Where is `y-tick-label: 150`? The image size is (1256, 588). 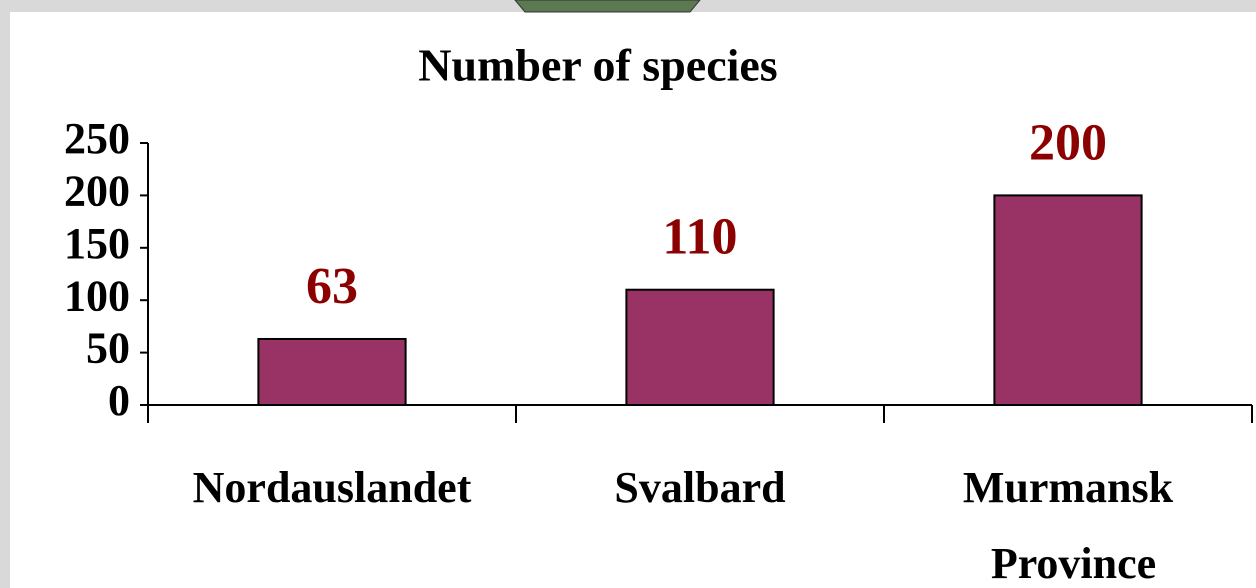 y-tick-label: 150 is located at coordinates (97, 243).